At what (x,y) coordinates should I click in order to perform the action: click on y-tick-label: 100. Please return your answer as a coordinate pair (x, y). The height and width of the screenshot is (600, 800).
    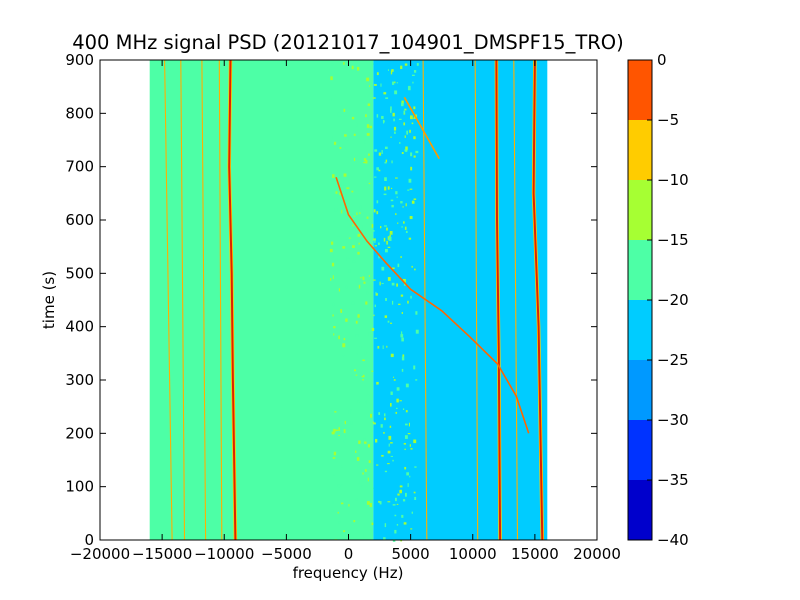
    Looking at the image, I should click on (79, 487).